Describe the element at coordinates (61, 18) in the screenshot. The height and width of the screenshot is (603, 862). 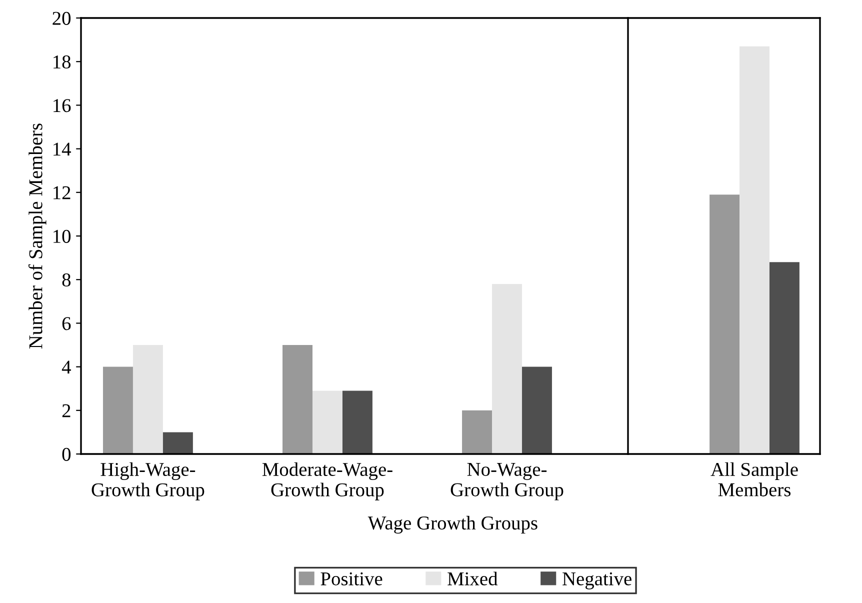
I see `y-tick-label: 20` at that location.